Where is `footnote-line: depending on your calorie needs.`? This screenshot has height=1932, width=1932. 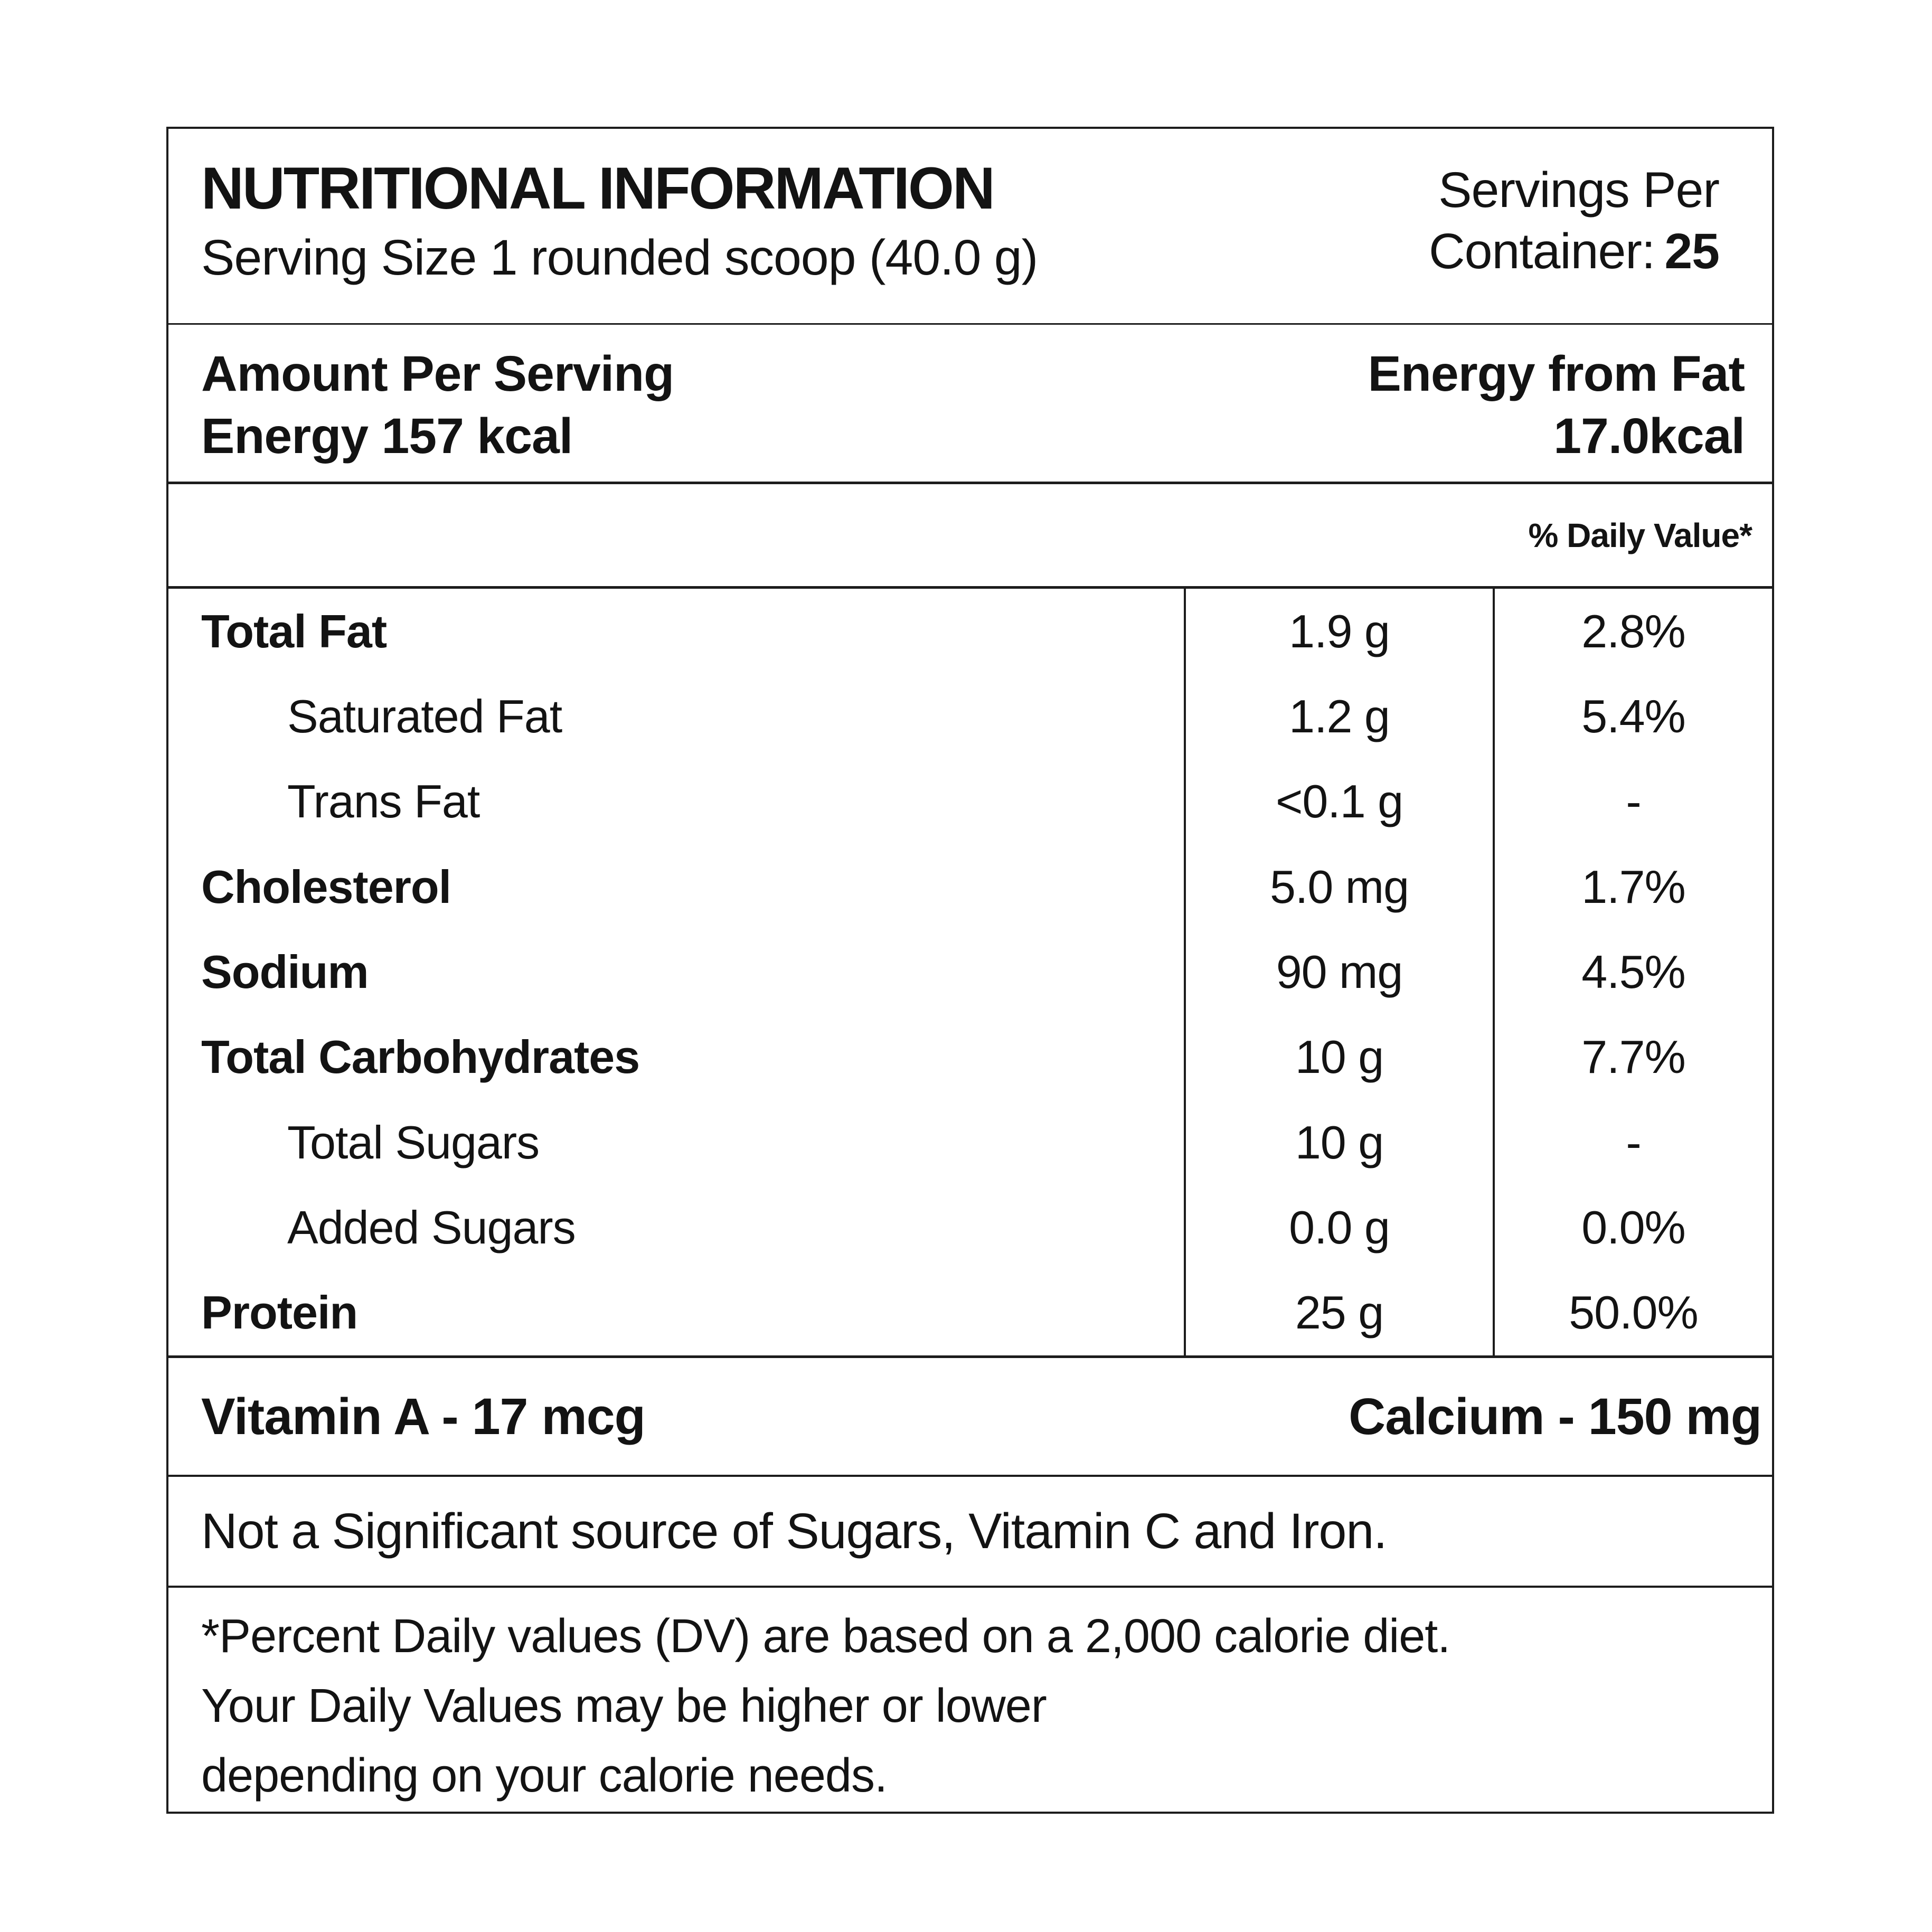 footnote-line: depending on your calorie needs. is located at coordinates (545, 1776).